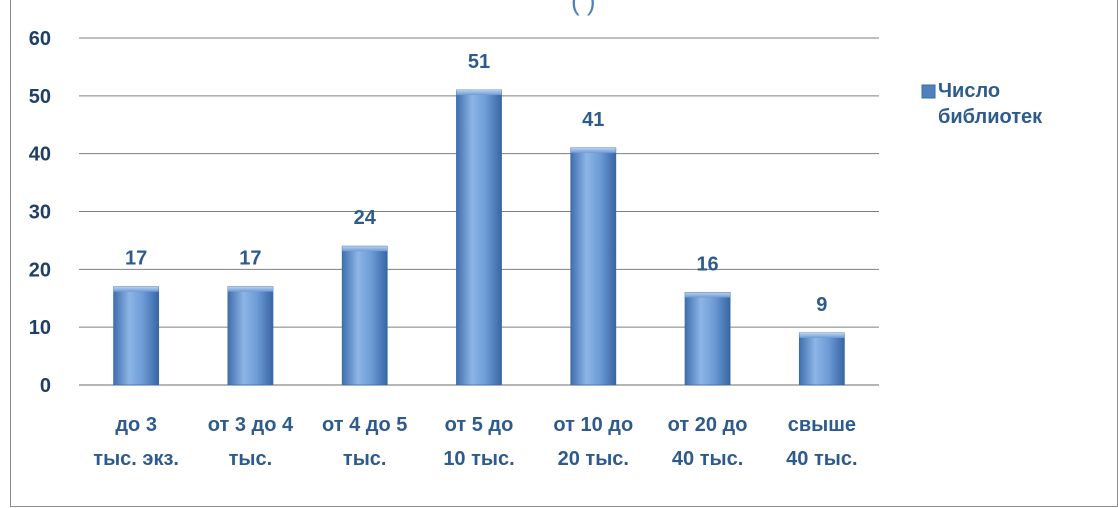 This screenshot has width=1118, height=508. I want to click on category-label: от 3 до 4, so click(251, 425).